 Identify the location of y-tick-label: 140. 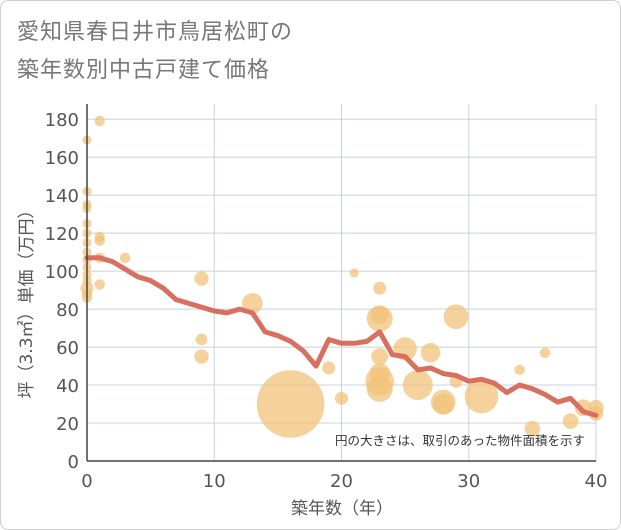
(62, 196).